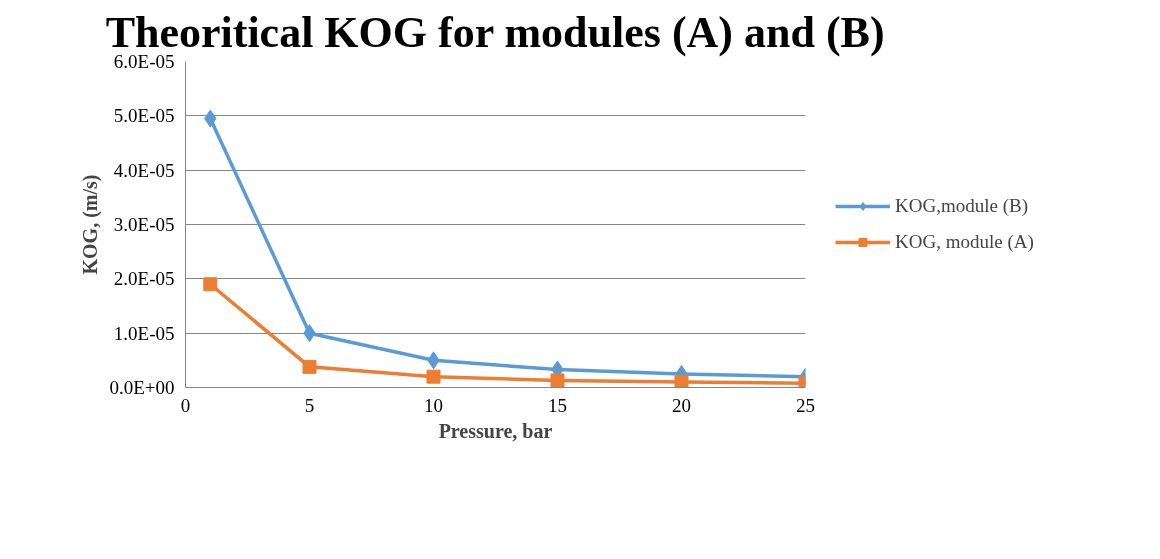  What do you see at coordinates (805, 405) in the screenshot?
I see `x-tick-label: 25` at bounding box center [805, 405].